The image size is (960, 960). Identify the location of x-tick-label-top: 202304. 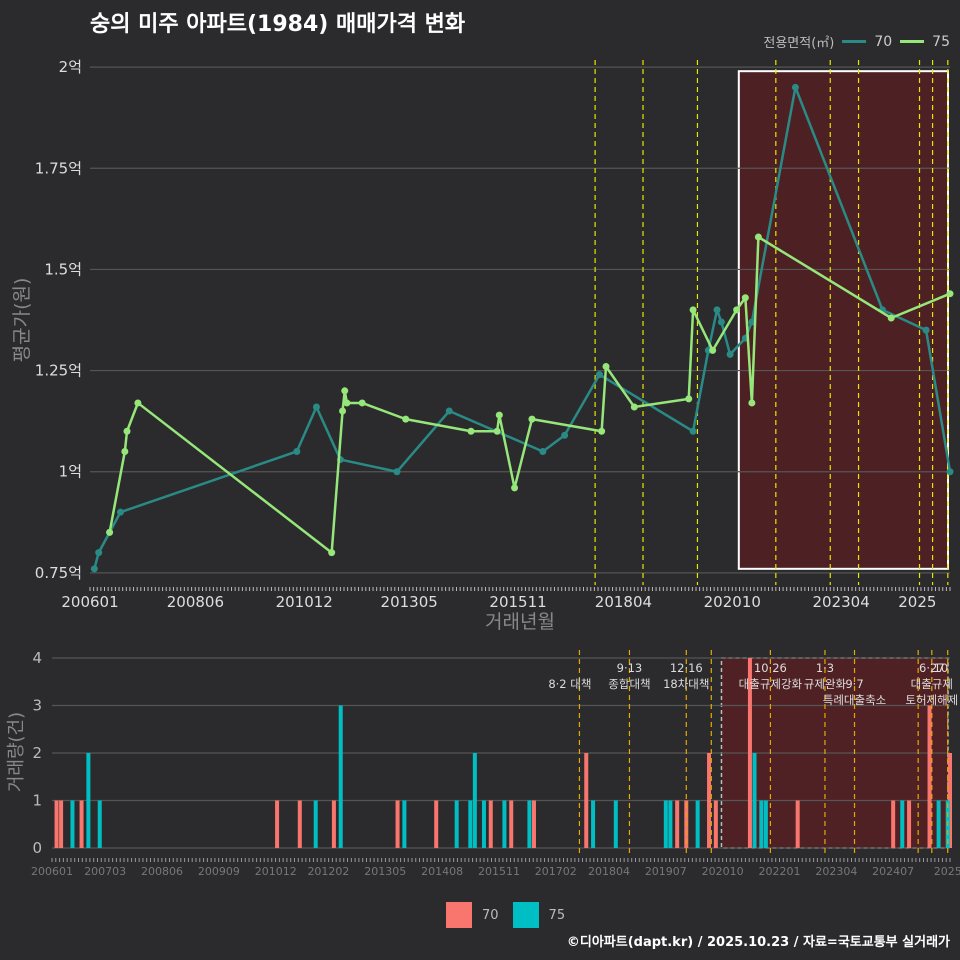
(841, 602).